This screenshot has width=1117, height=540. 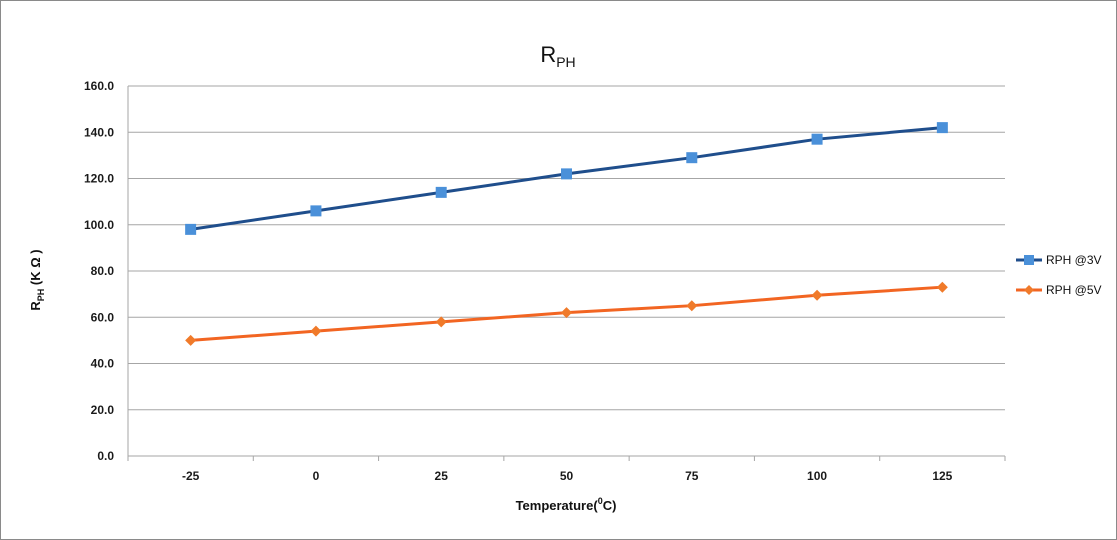 What do you see at coordinates (442, 476) in the screenshot?
I see `x-tick-label: 25` at bounding box center [442, 476].